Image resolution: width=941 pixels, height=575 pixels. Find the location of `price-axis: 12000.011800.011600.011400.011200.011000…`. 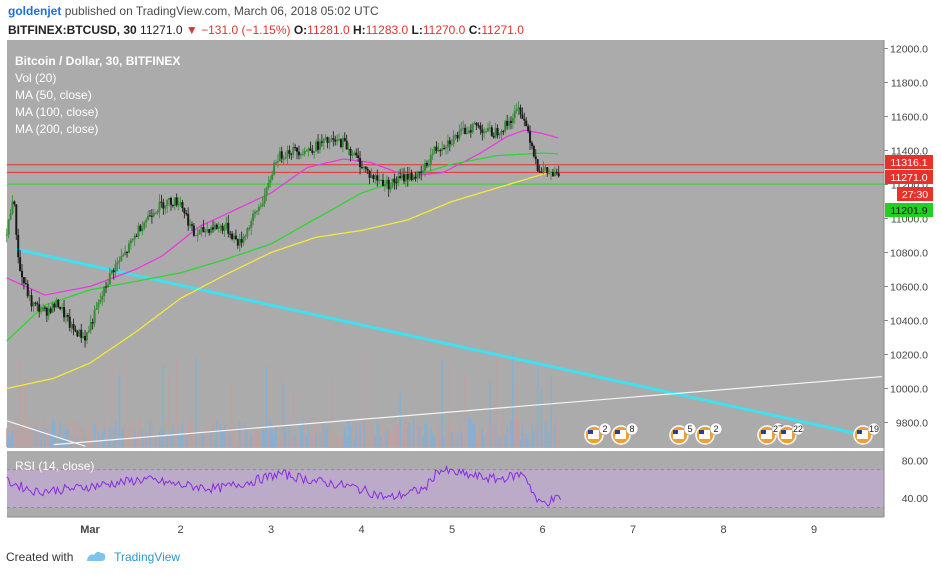

price-axis: 12000.011800.011600.011400.011200.011000… is located at coordinates (906, 237).